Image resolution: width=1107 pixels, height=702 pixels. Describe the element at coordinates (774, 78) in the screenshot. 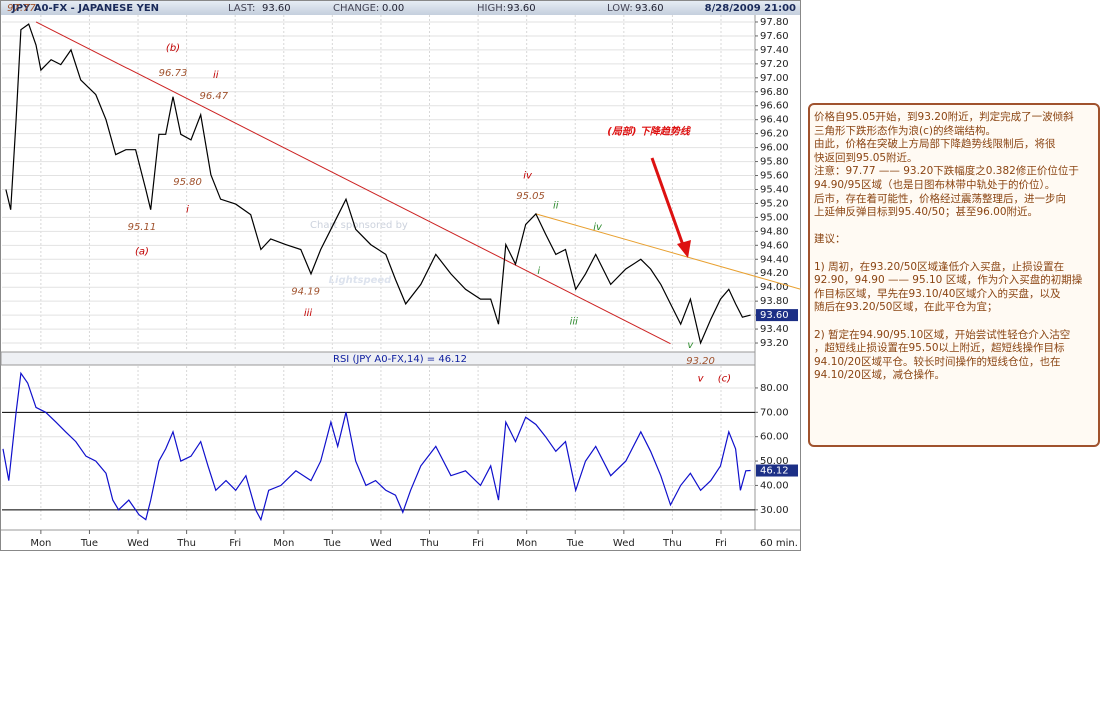

I see `y-tick-label: 97.00` at that location.